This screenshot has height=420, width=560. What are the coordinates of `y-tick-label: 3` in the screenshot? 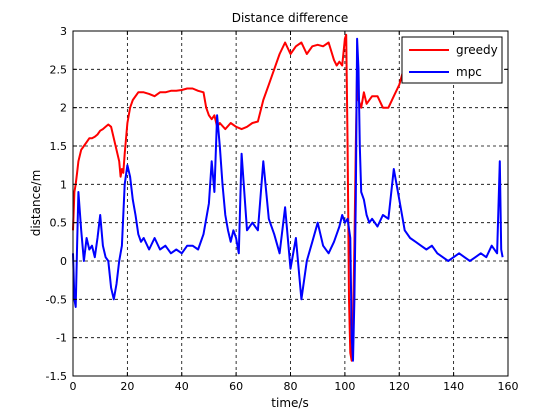 It's located at (63, 31).